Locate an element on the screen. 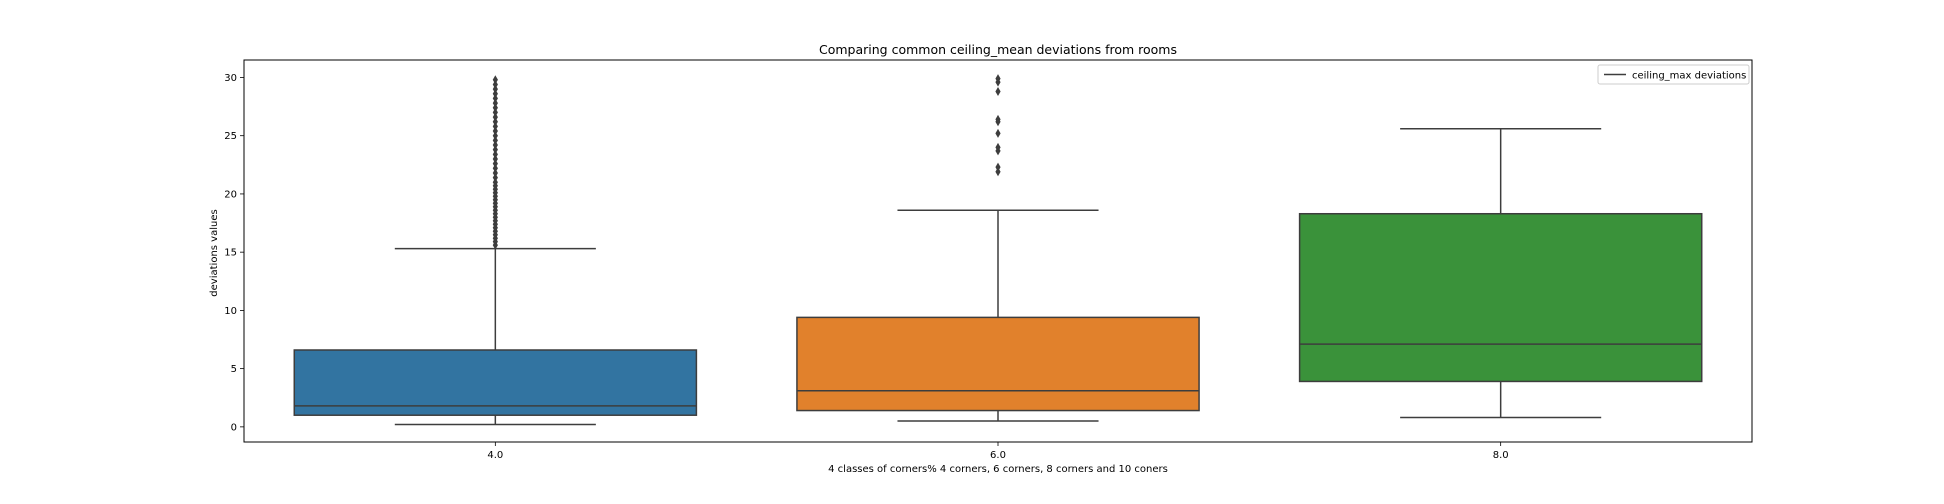 The image size is (1944, 504). y-tick-label: 5 is located at coordinates (234, 369).